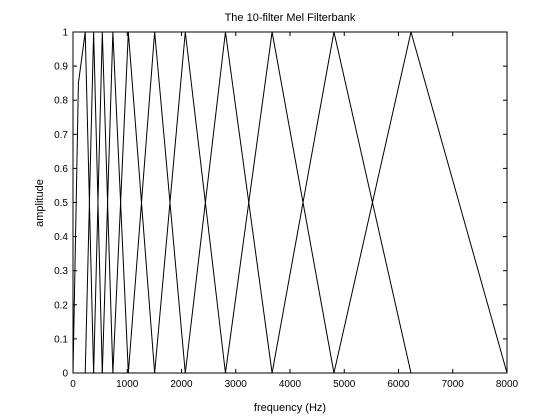 The width and height of the screenshot is (560, 420). What do you see at coordinates (61, 305) in the screenshot?
I see `y-tick-label: 0.2` at bounding box center [61, 305].